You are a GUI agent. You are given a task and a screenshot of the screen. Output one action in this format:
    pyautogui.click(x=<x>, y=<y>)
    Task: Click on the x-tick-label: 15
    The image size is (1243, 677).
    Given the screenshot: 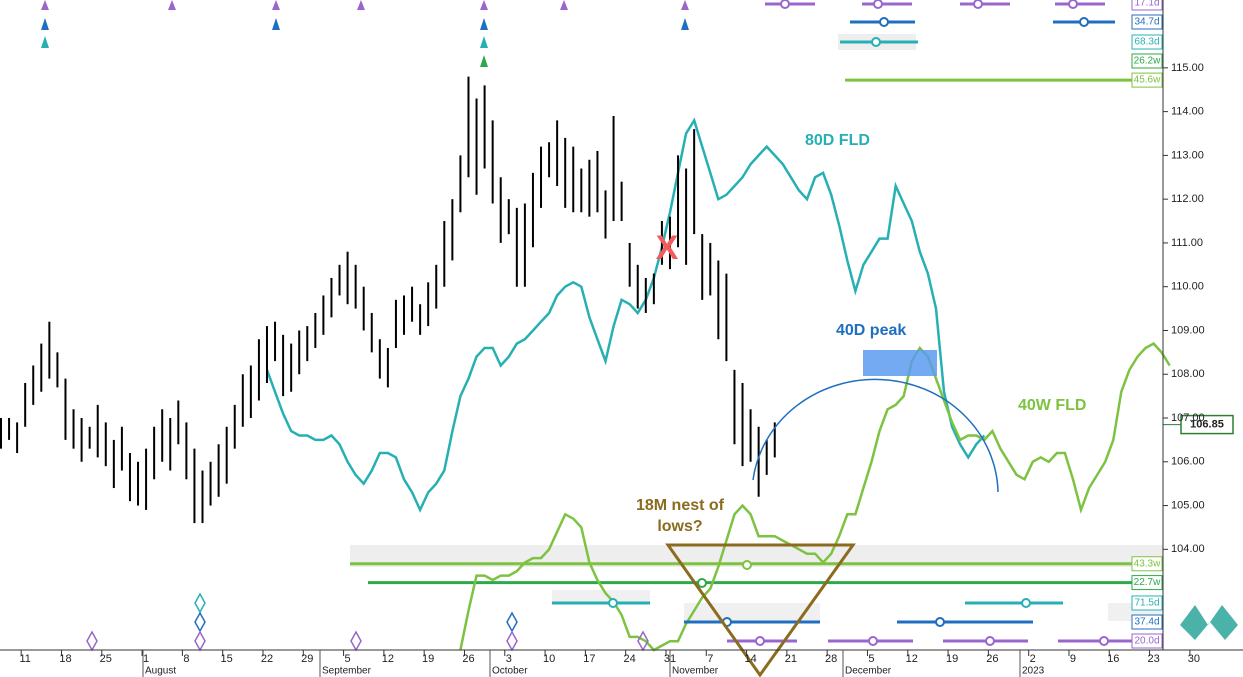 What is the action you would take?
    pyautogui.click(x=227, y=659)
    